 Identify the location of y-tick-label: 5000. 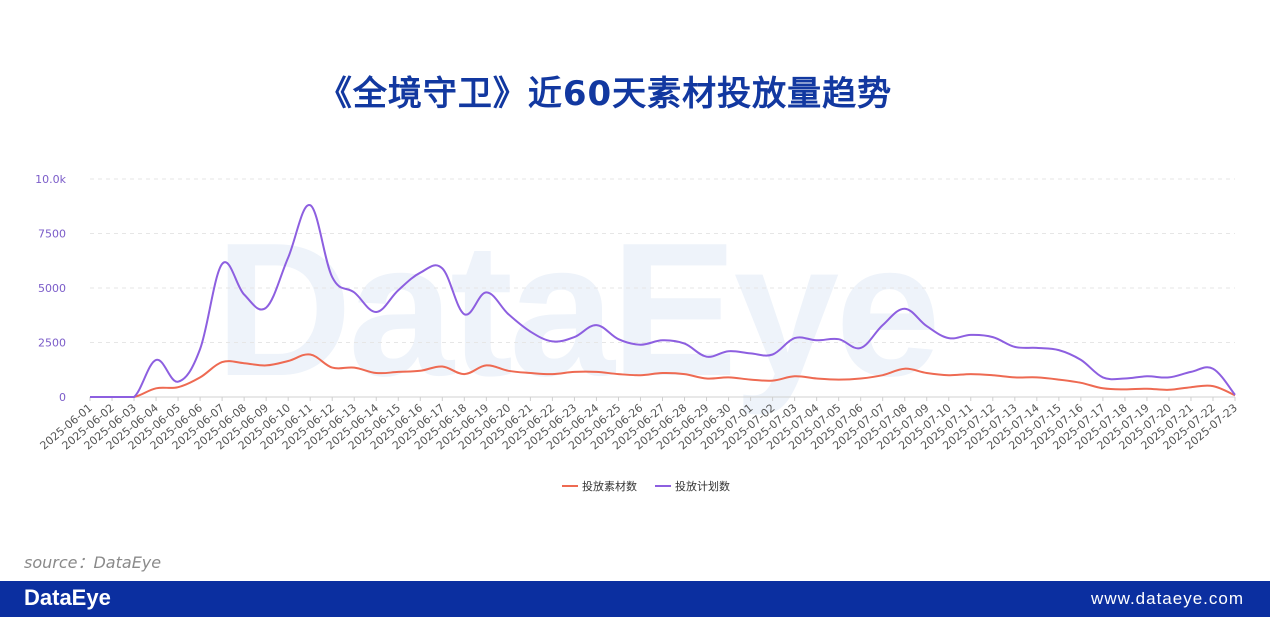
(52, 288).